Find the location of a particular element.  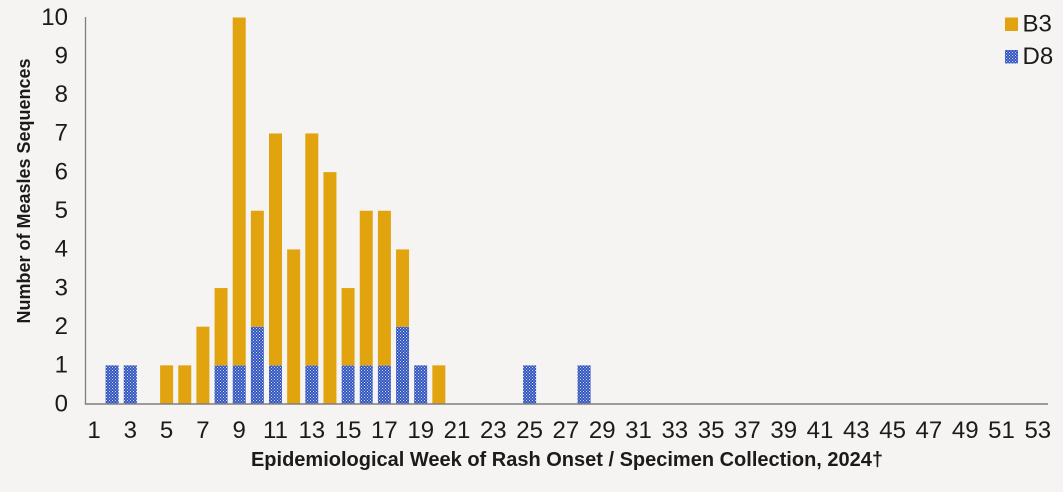

svg-text: D8 is located at coordinates (1038, 56).